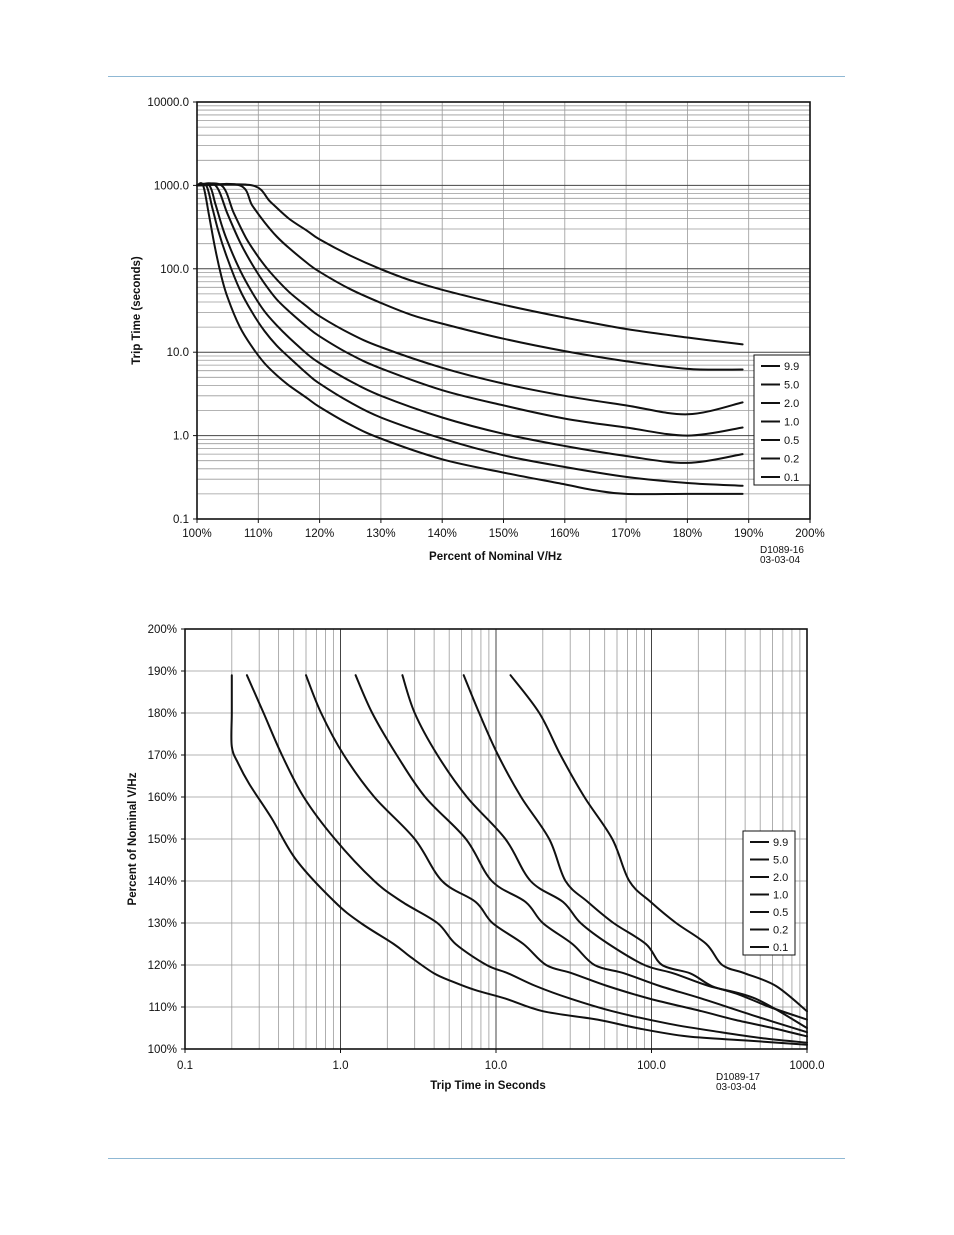 Image resolution: width=954 pixels, height=1235 pixels. What do you see at coordinates (162, 882) in the screenshot?
I see `y-tick-label: 140%` at bounding box center [162, 882].